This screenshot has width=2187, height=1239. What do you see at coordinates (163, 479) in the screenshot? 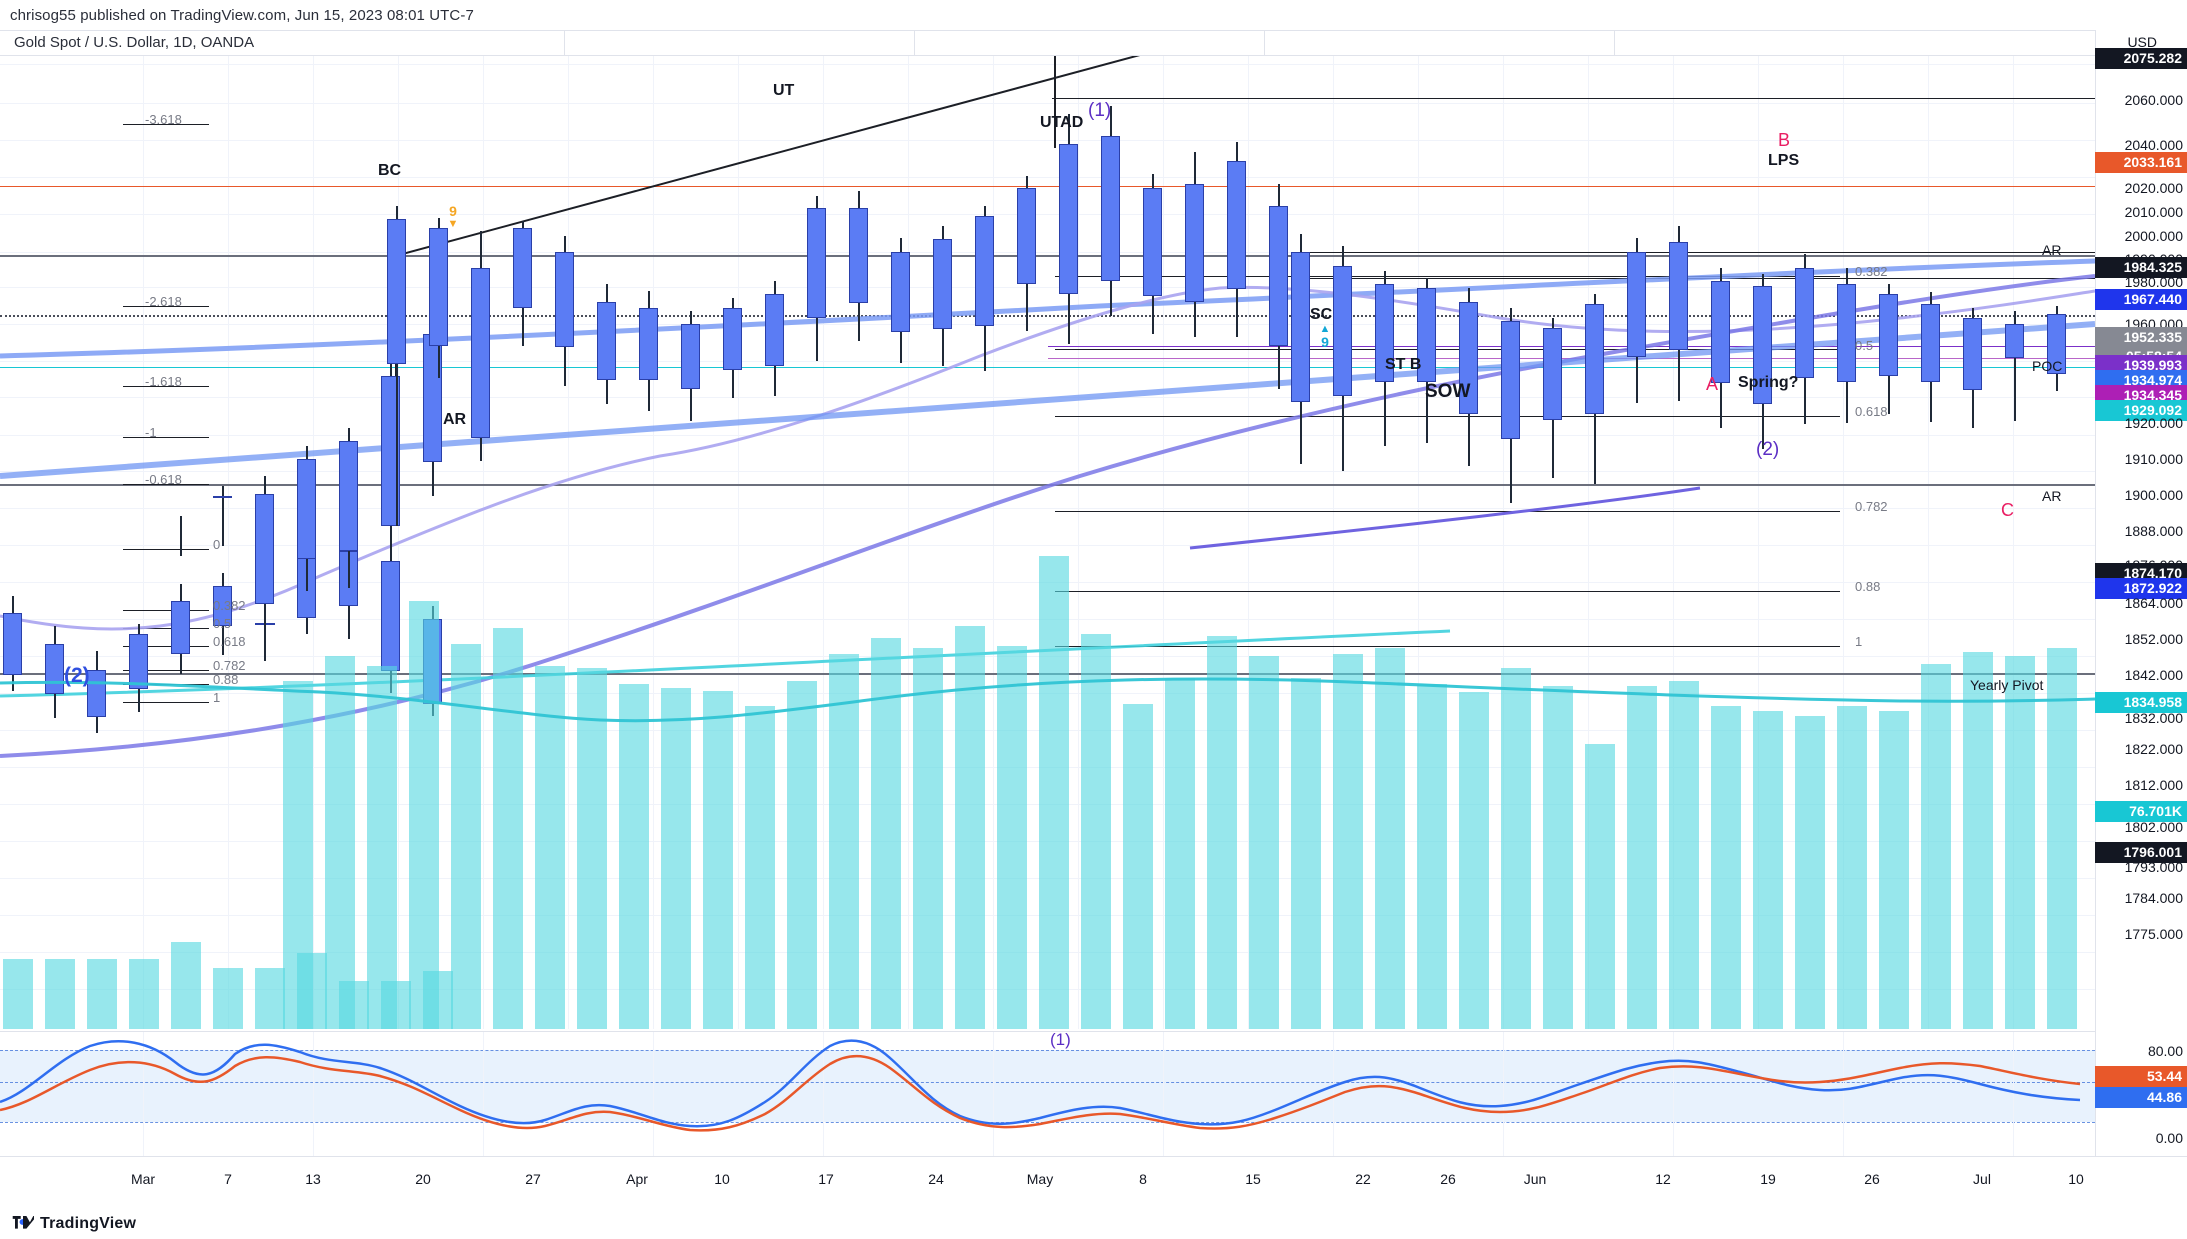
I see `fib-label-left: -0.618` at bounding box center [163, 479].